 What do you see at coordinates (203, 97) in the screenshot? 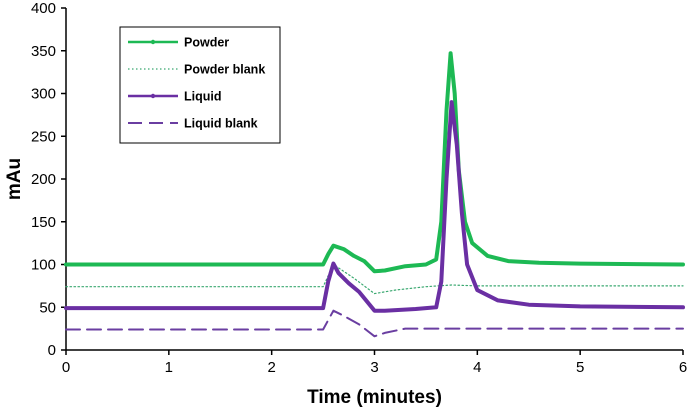
I see `legend-label: Liquid` at bounding box center [203, 97].